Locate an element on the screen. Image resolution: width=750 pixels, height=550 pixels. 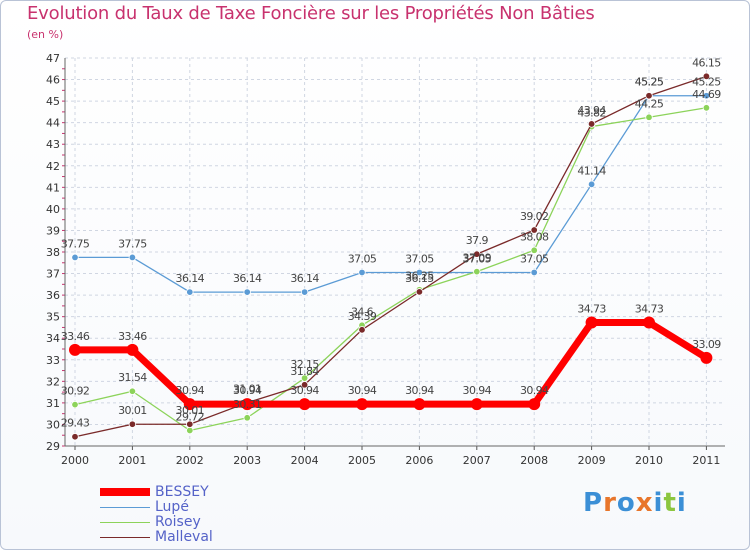
logo-letter: i is located at coordinates (658, 503).